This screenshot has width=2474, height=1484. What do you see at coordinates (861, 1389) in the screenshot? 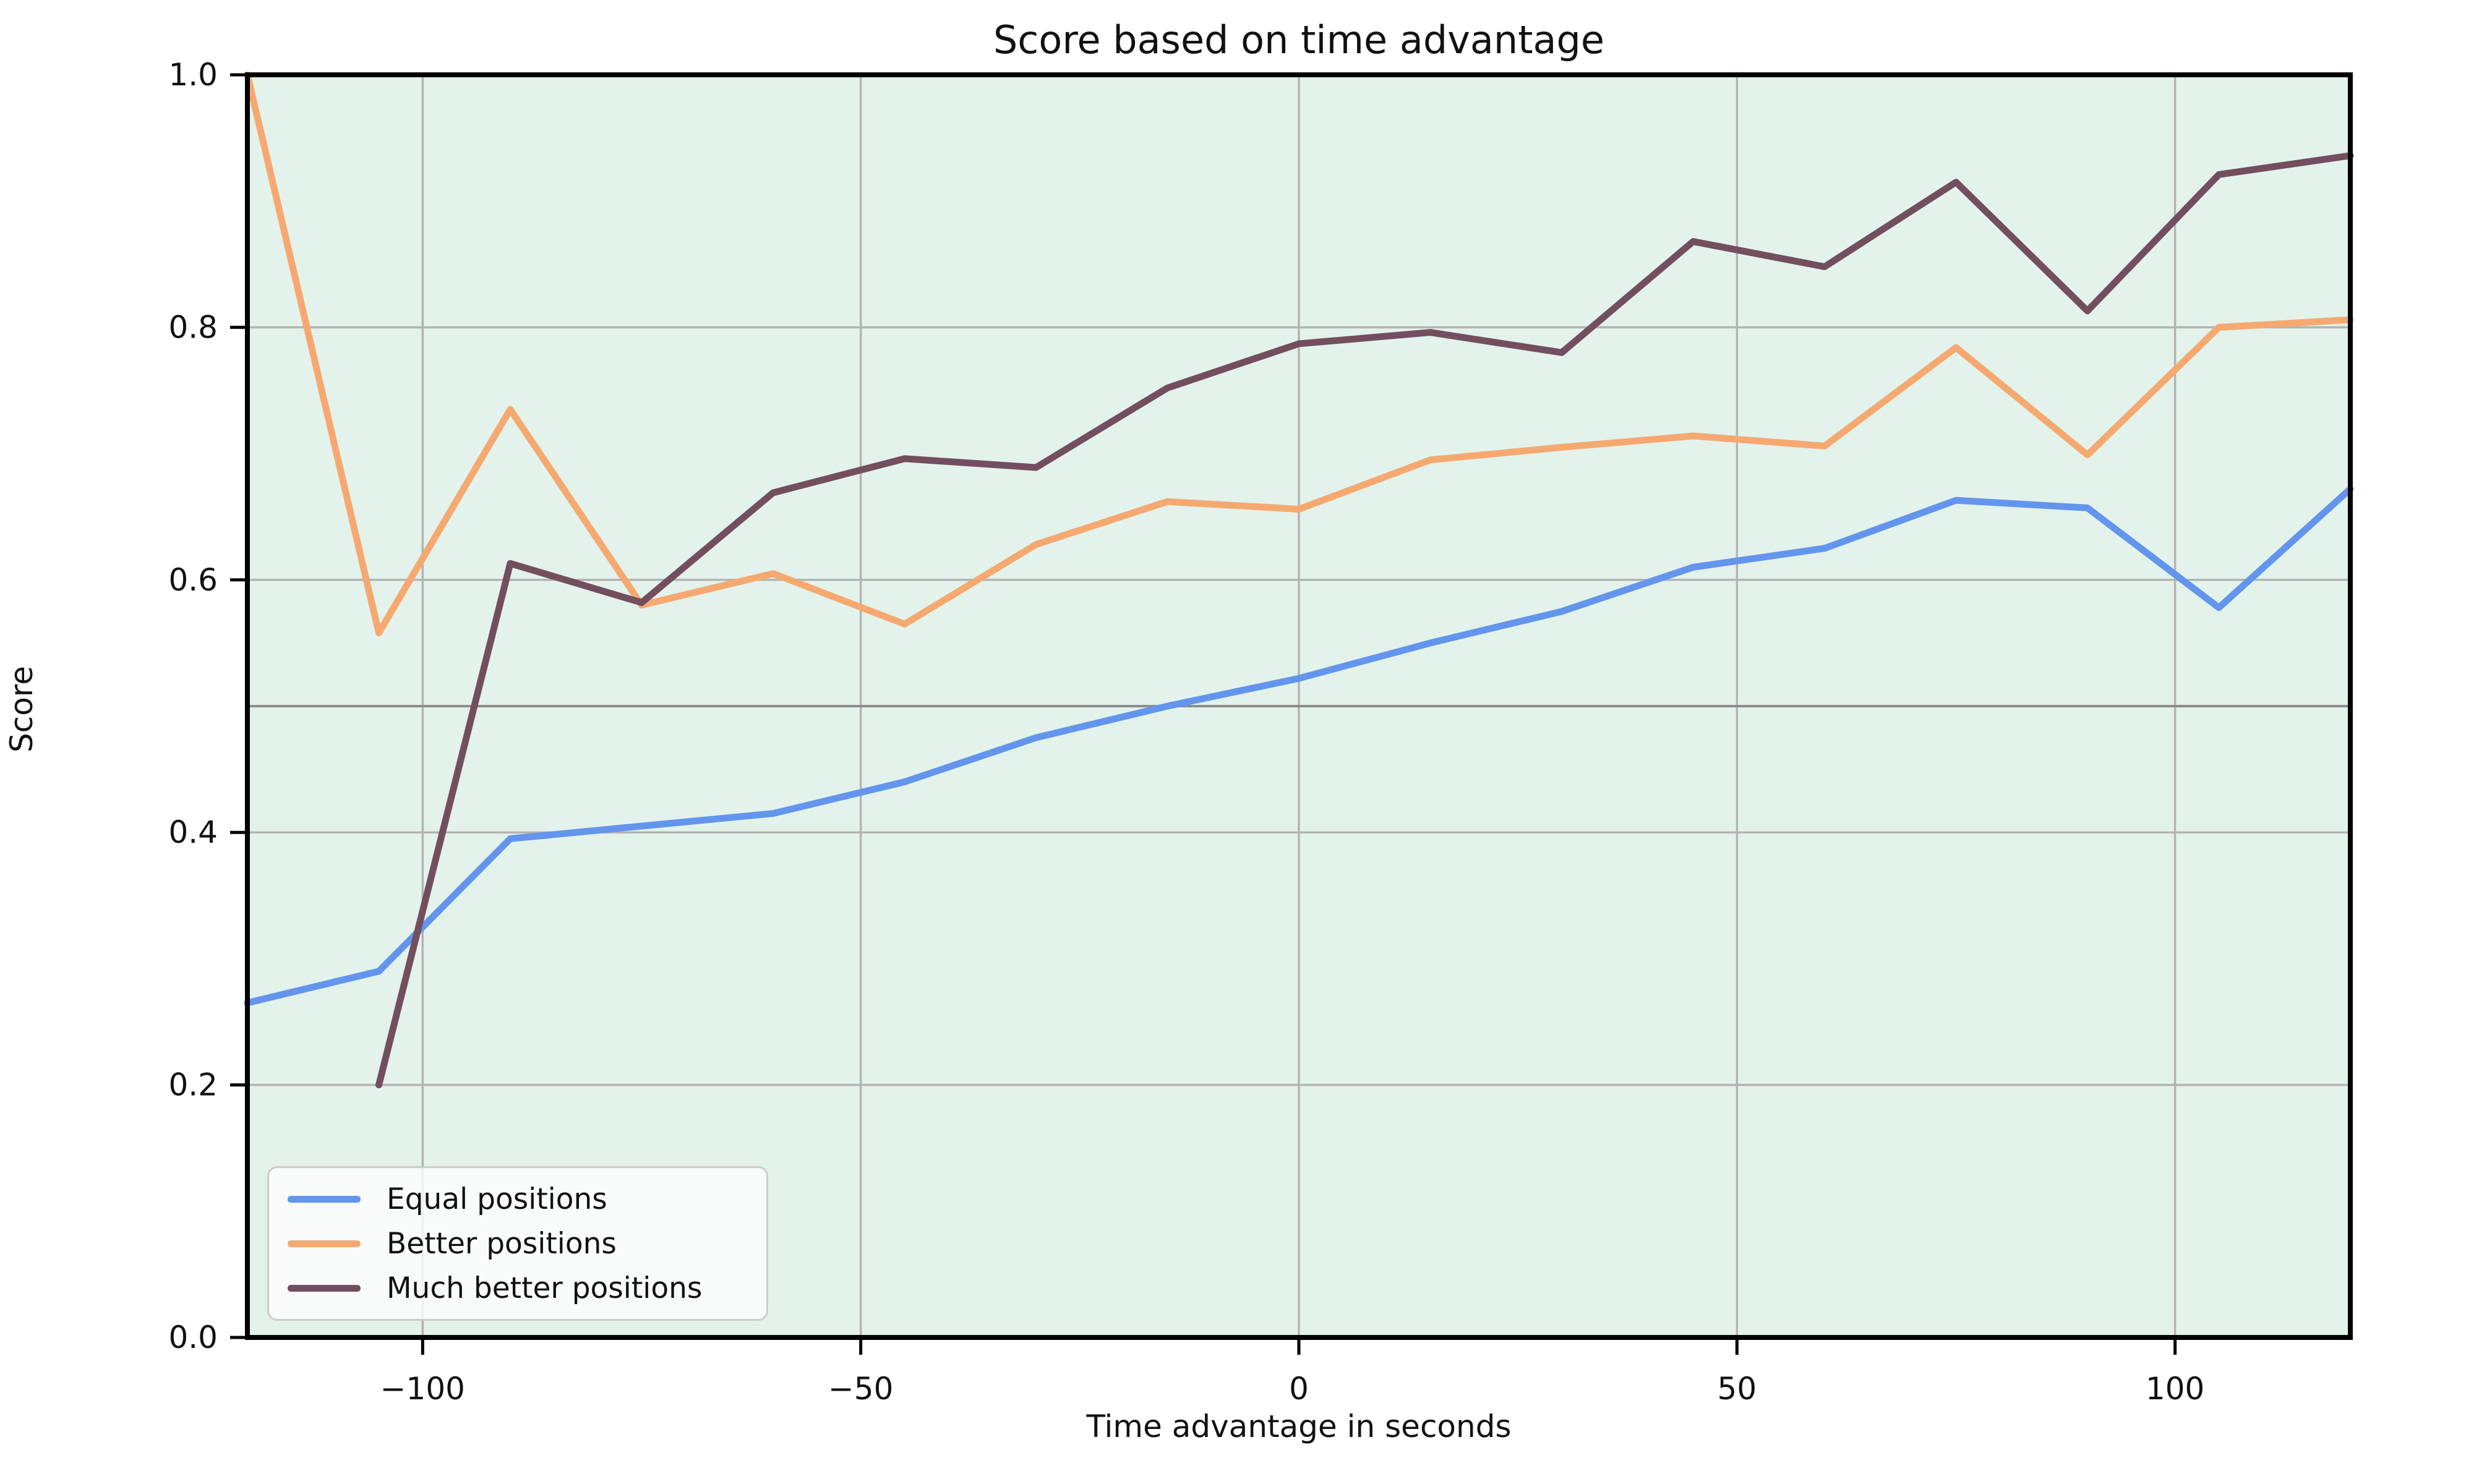
I see `x-tick-label: −50` at bounding box center [861, 1389].